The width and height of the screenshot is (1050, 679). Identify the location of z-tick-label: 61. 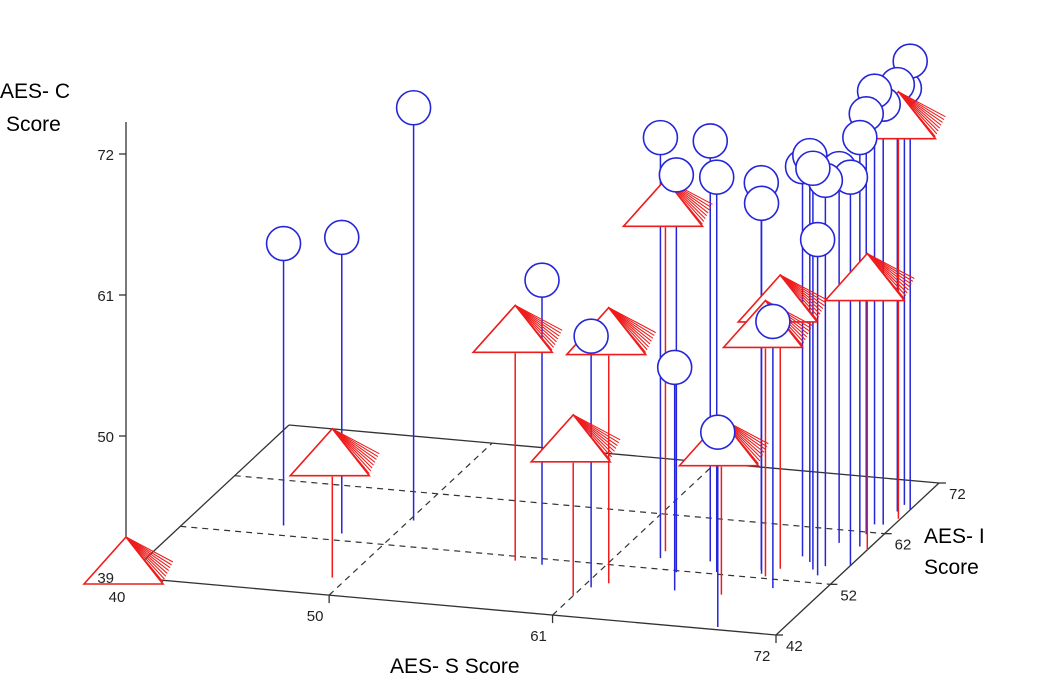
(105, 296).